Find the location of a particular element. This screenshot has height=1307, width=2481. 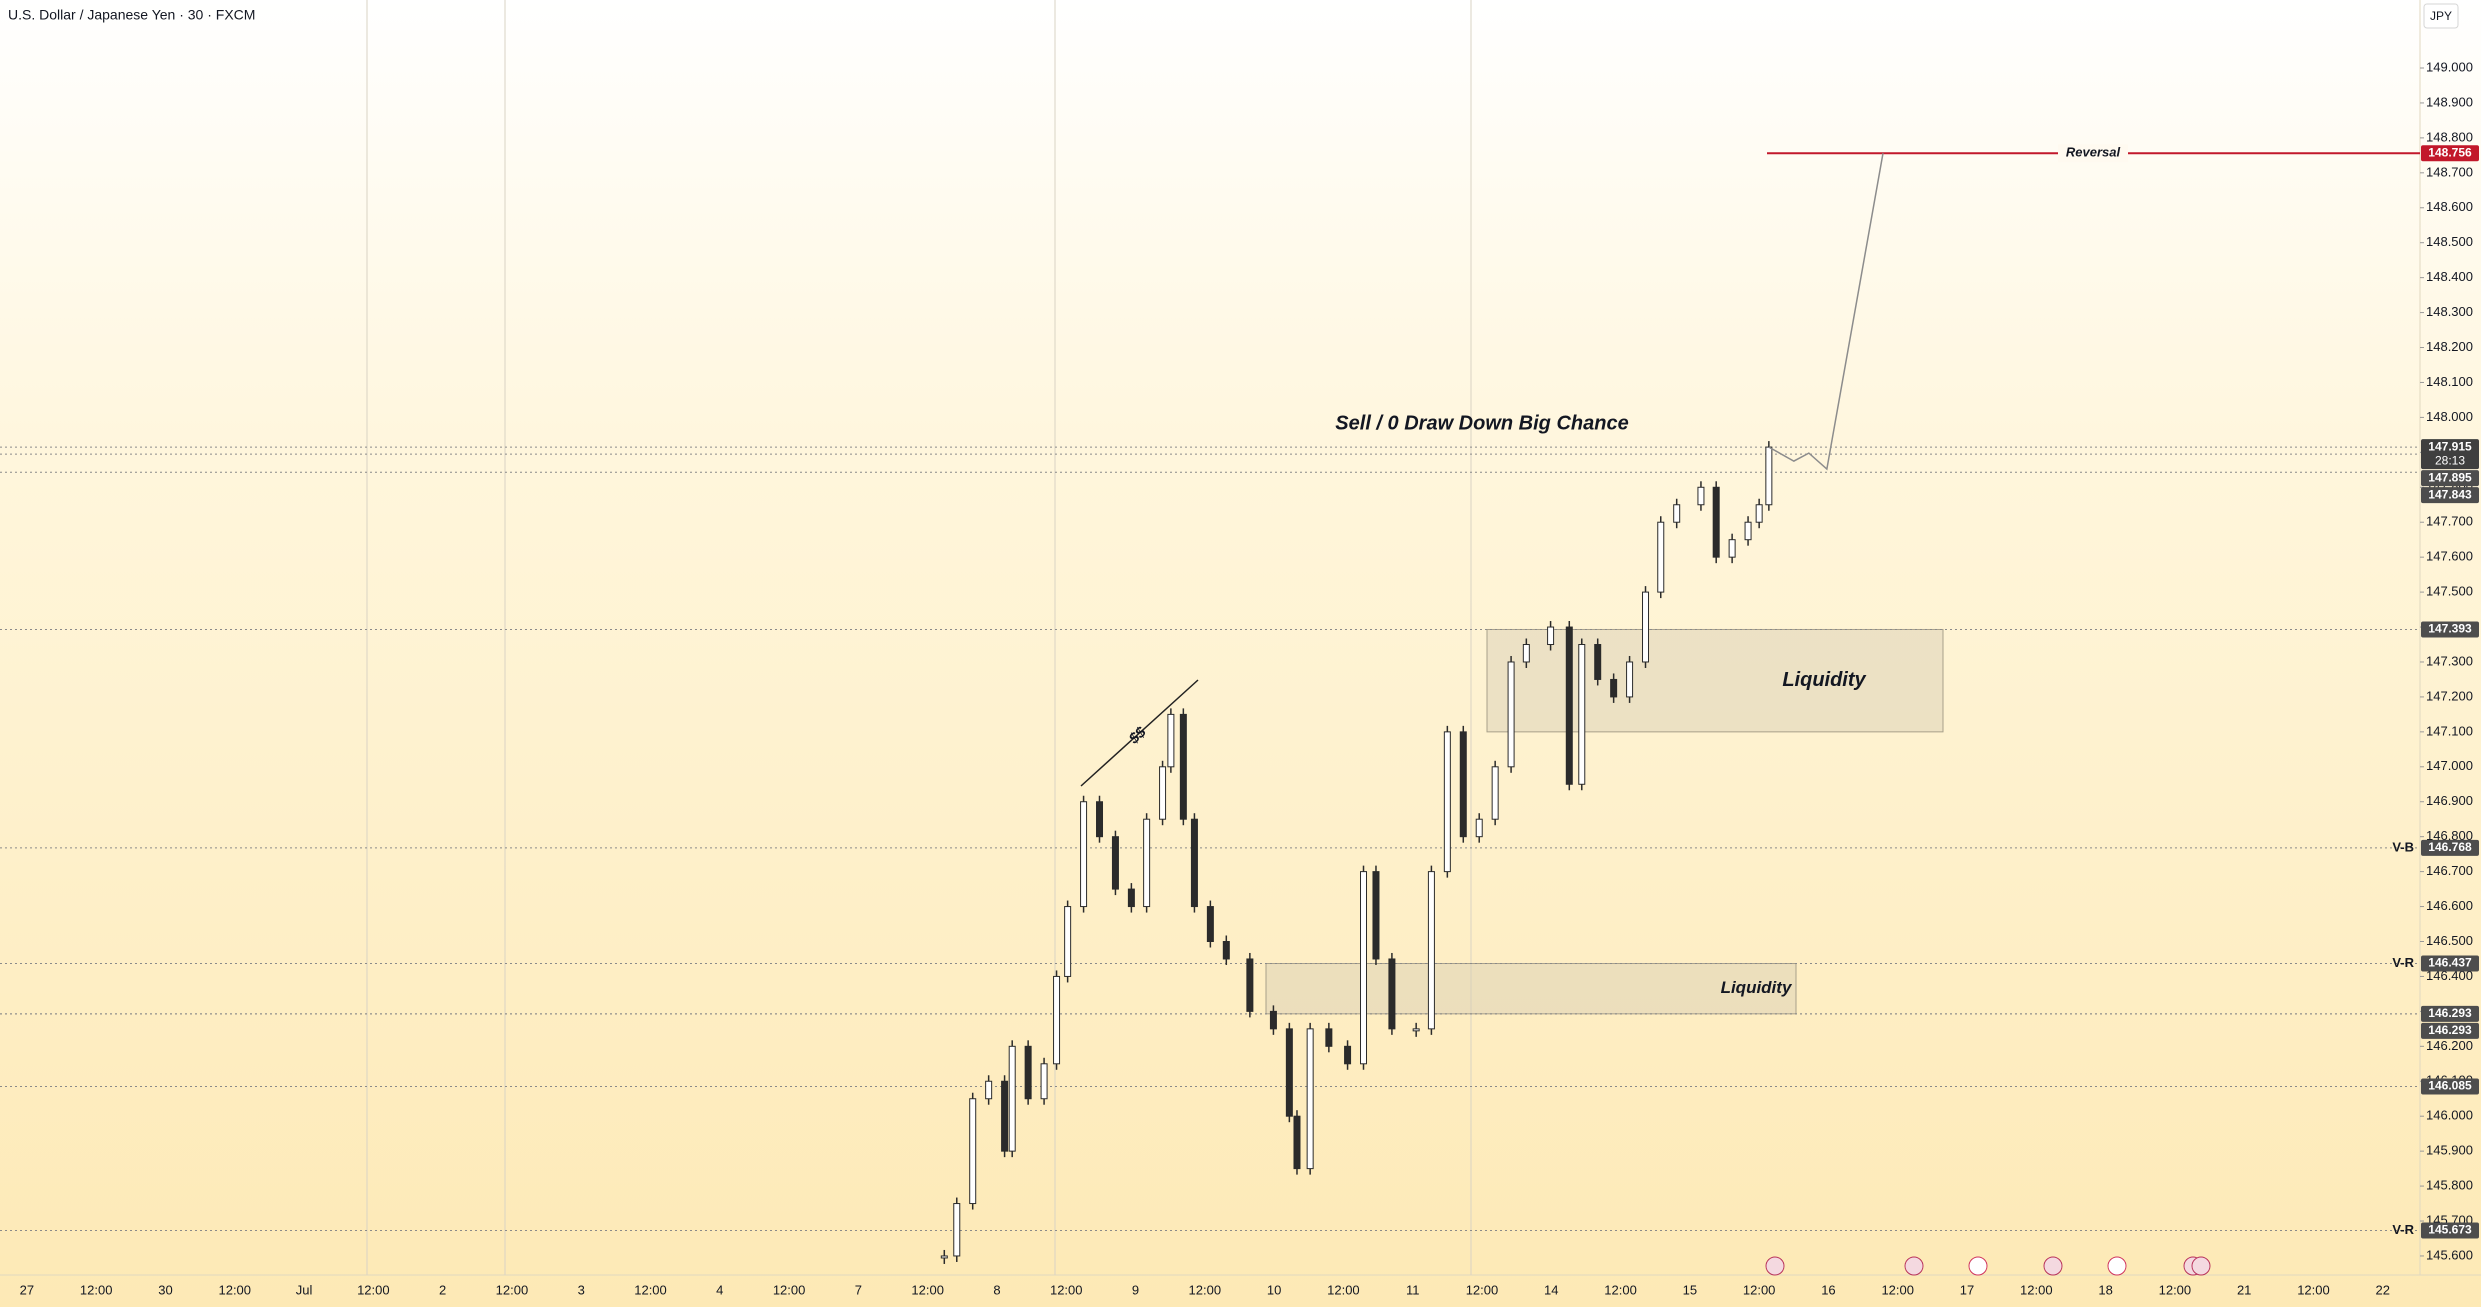

time-label: 21 is located at coordinates (2244, 1289).